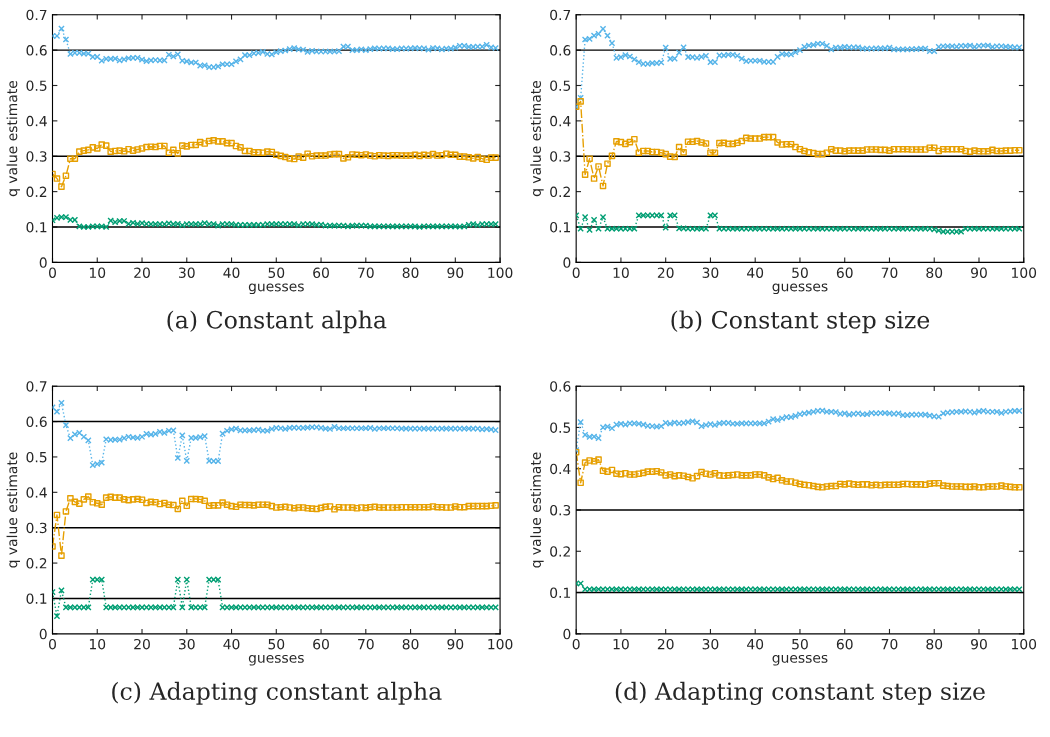  Describe the element at coordinates (277, 322) in the screenshot. I see `text: (a) Constant alpha` at that location.